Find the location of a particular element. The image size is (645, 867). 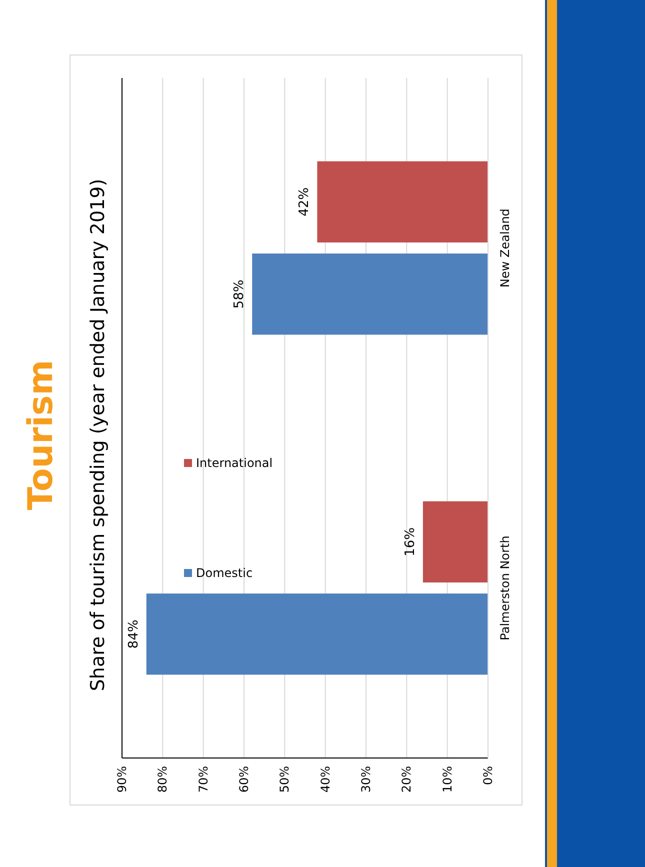

text: Share of tourism spending (year ended January 2019) is located at coordinates (98, 435).